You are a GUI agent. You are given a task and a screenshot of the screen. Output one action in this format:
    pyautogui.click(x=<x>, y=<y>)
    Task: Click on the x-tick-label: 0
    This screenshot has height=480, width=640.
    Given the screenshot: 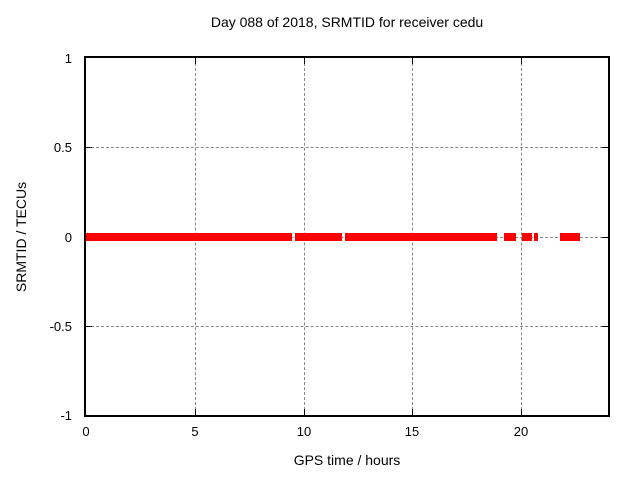 What is the action you would take?
    pyautogui.click(x=86, y=431)
    